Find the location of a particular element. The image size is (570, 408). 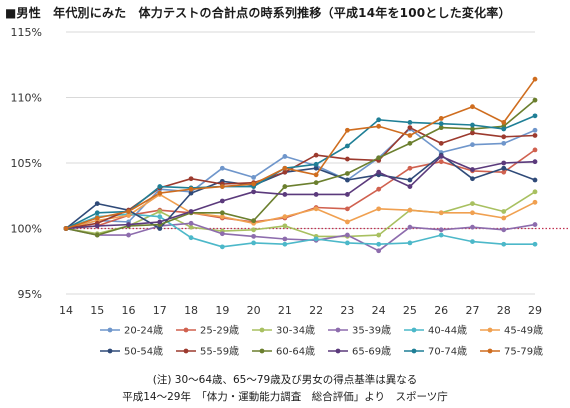

legend-label: 30-34歳 is located at coordinates (295, 331).